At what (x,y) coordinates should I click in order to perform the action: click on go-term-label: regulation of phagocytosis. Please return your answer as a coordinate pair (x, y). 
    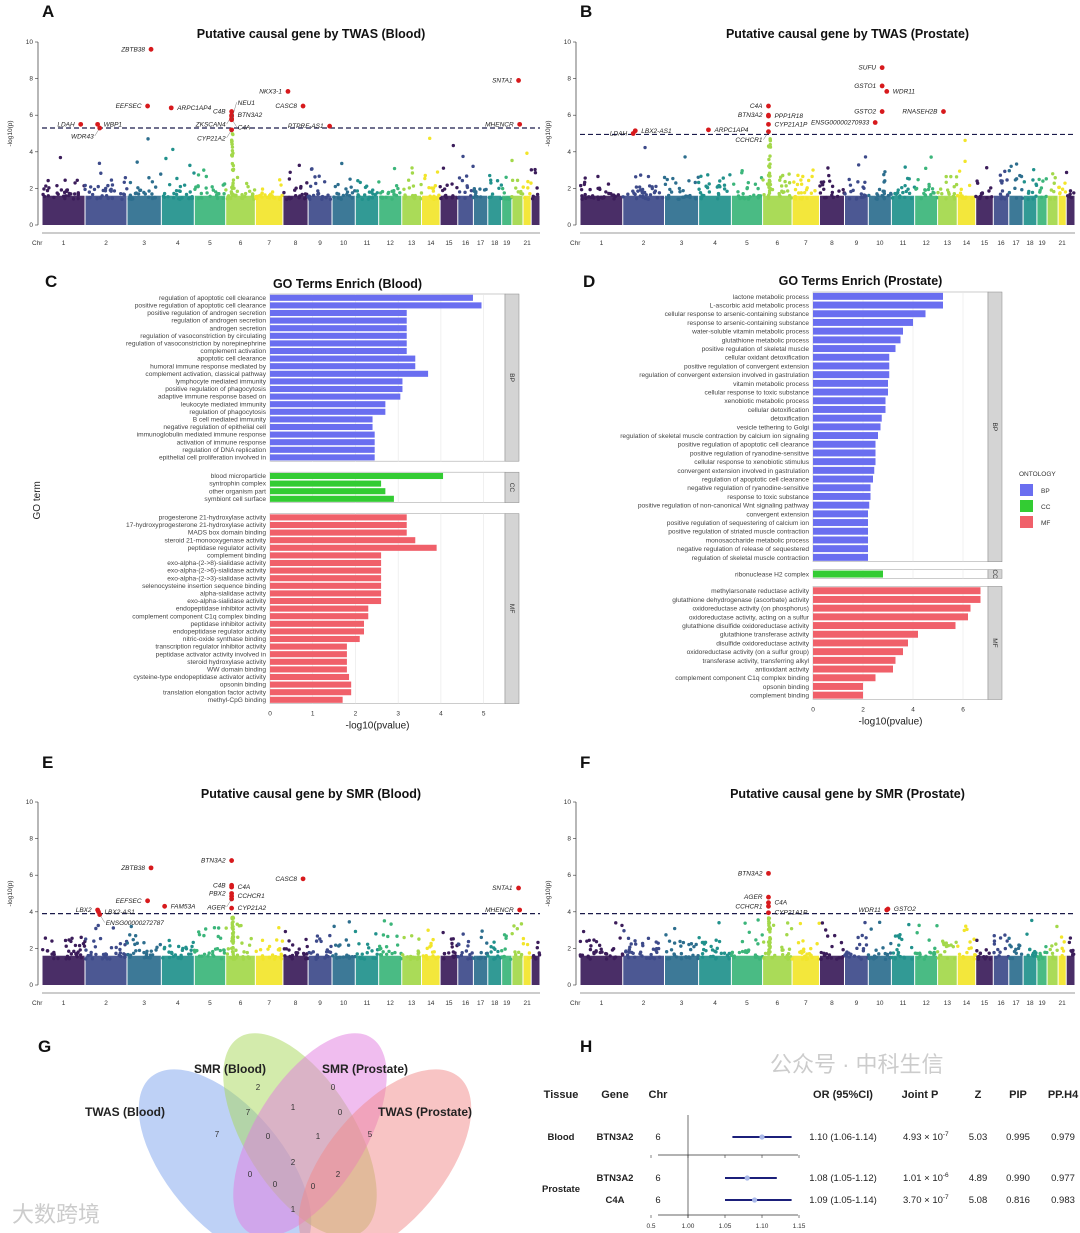
    Looking at the image, I should click on (227, 412).